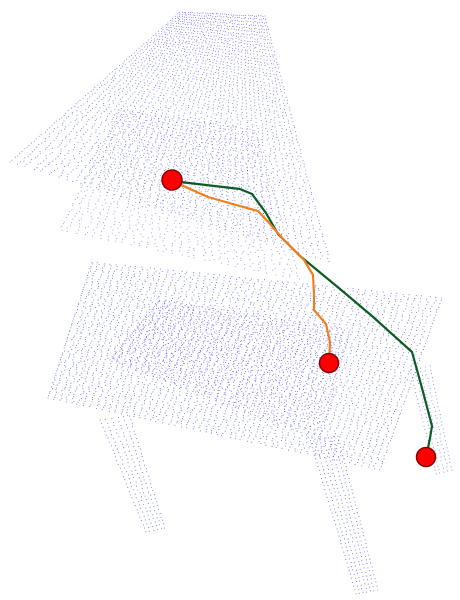 Image resolution: width=460 pixels, height=600 pixels. What do you see at coordinates (251, 271) in the screenshot?
I see `geodesic-path-orange` at bounding box center [251, 271].